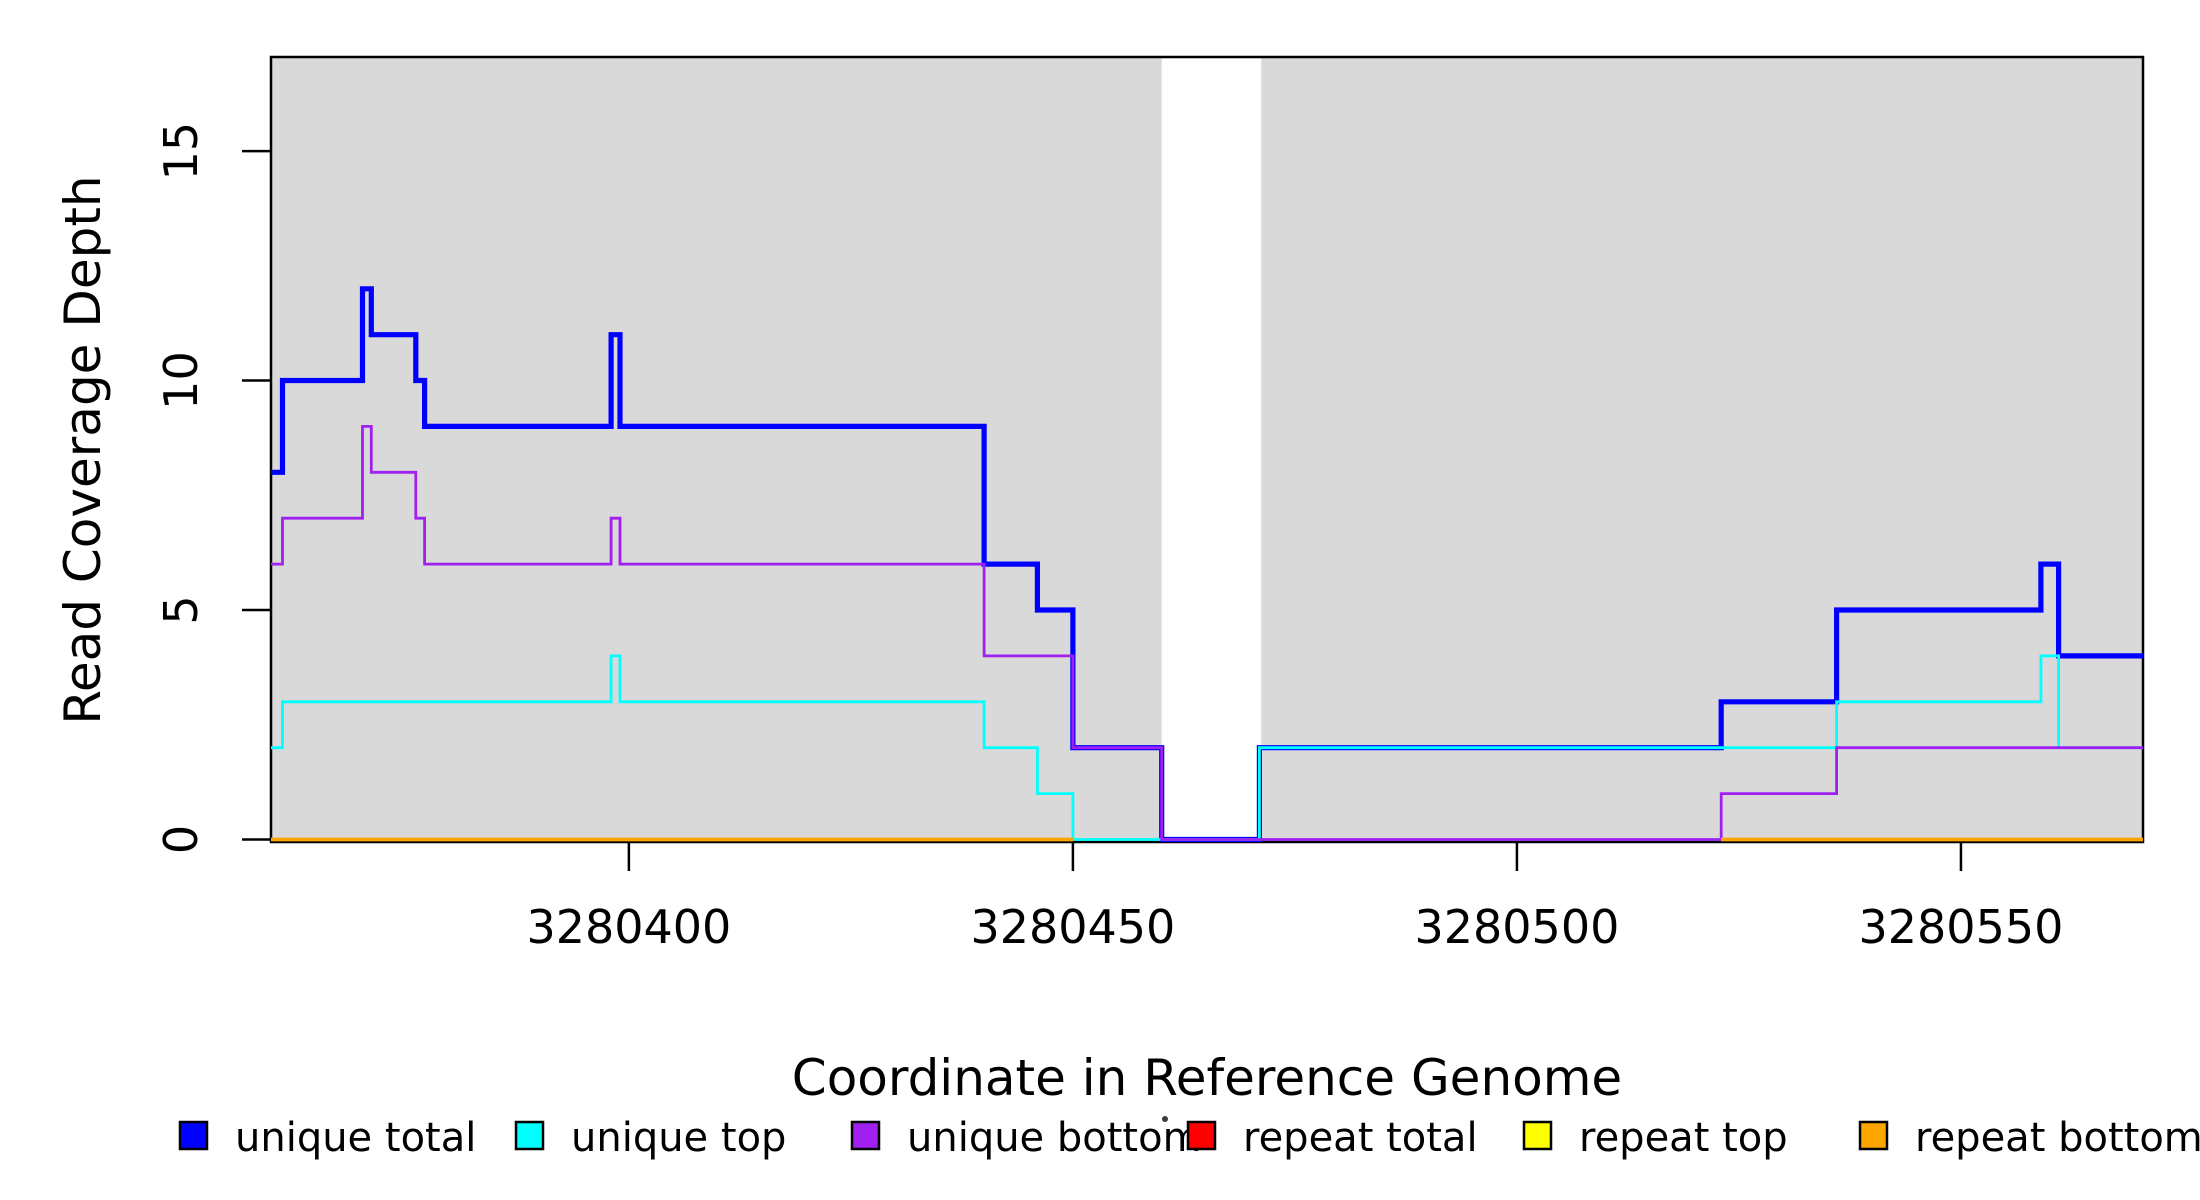 The width and height of the screenshot is (2200, 1200). What do you see at coordinates (193, 1135) in the screenshot?
I see `legend-swatch-unique-total` at bounding box center [193, 1135].